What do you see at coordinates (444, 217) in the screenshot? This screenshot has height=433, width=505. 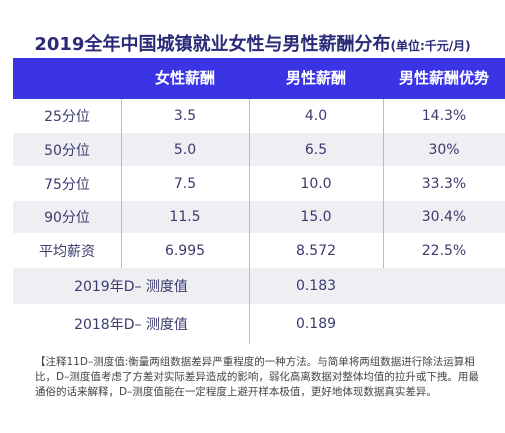 I see `advantage-value: 30.4%` at bounding box center [444, 217].